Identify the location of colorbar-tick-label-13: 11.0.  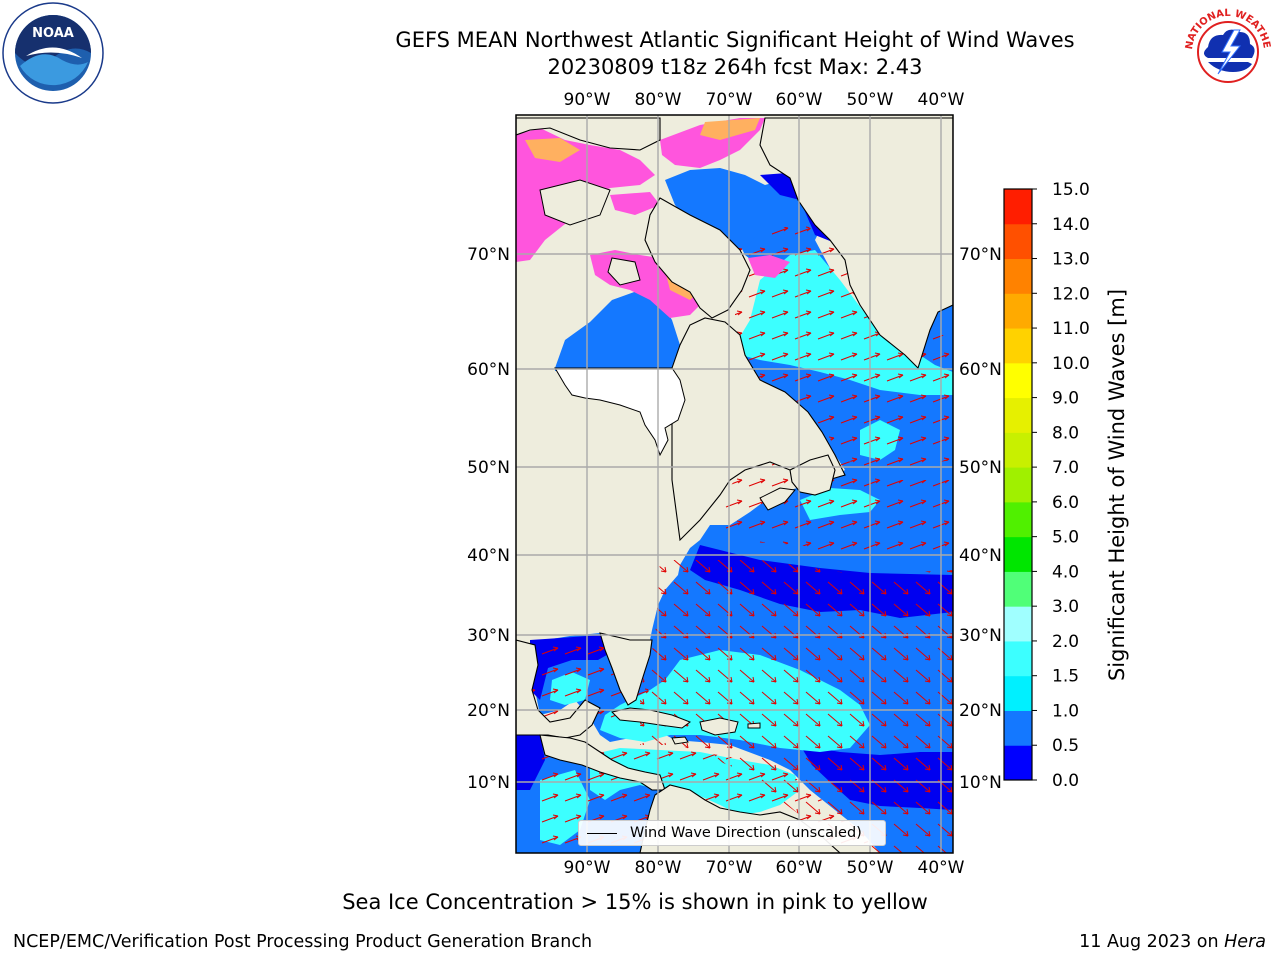
(1071, 329).